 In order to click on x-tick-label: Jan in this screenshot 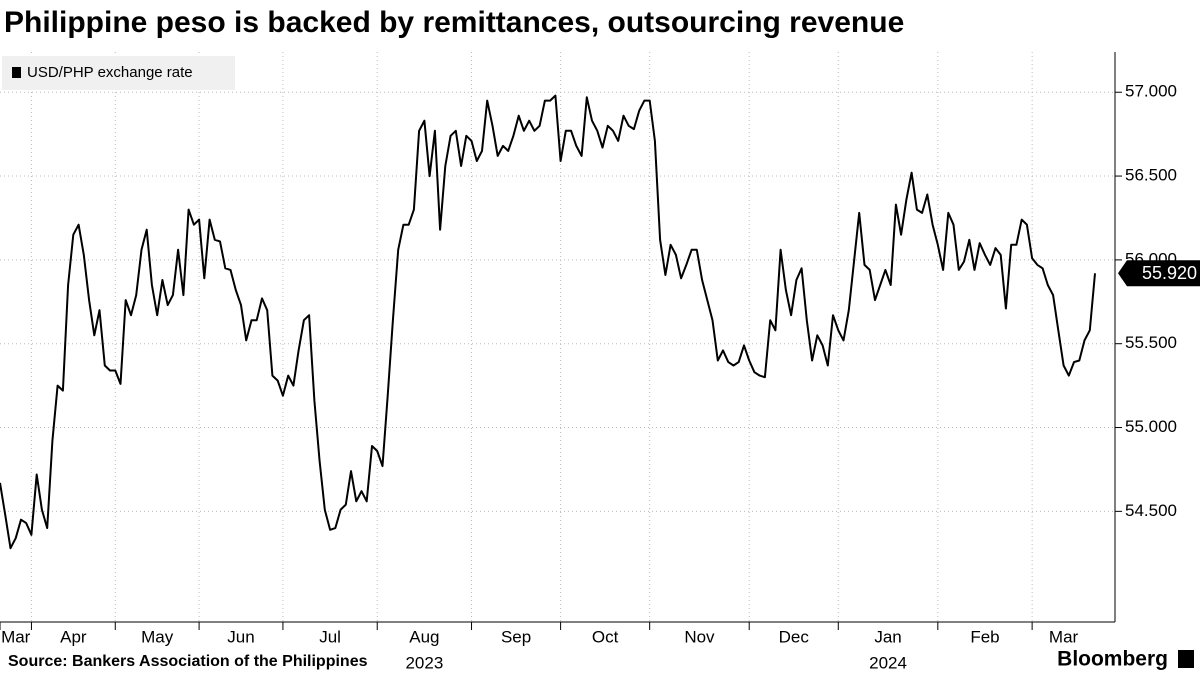, I will do `click(887, 636)`.